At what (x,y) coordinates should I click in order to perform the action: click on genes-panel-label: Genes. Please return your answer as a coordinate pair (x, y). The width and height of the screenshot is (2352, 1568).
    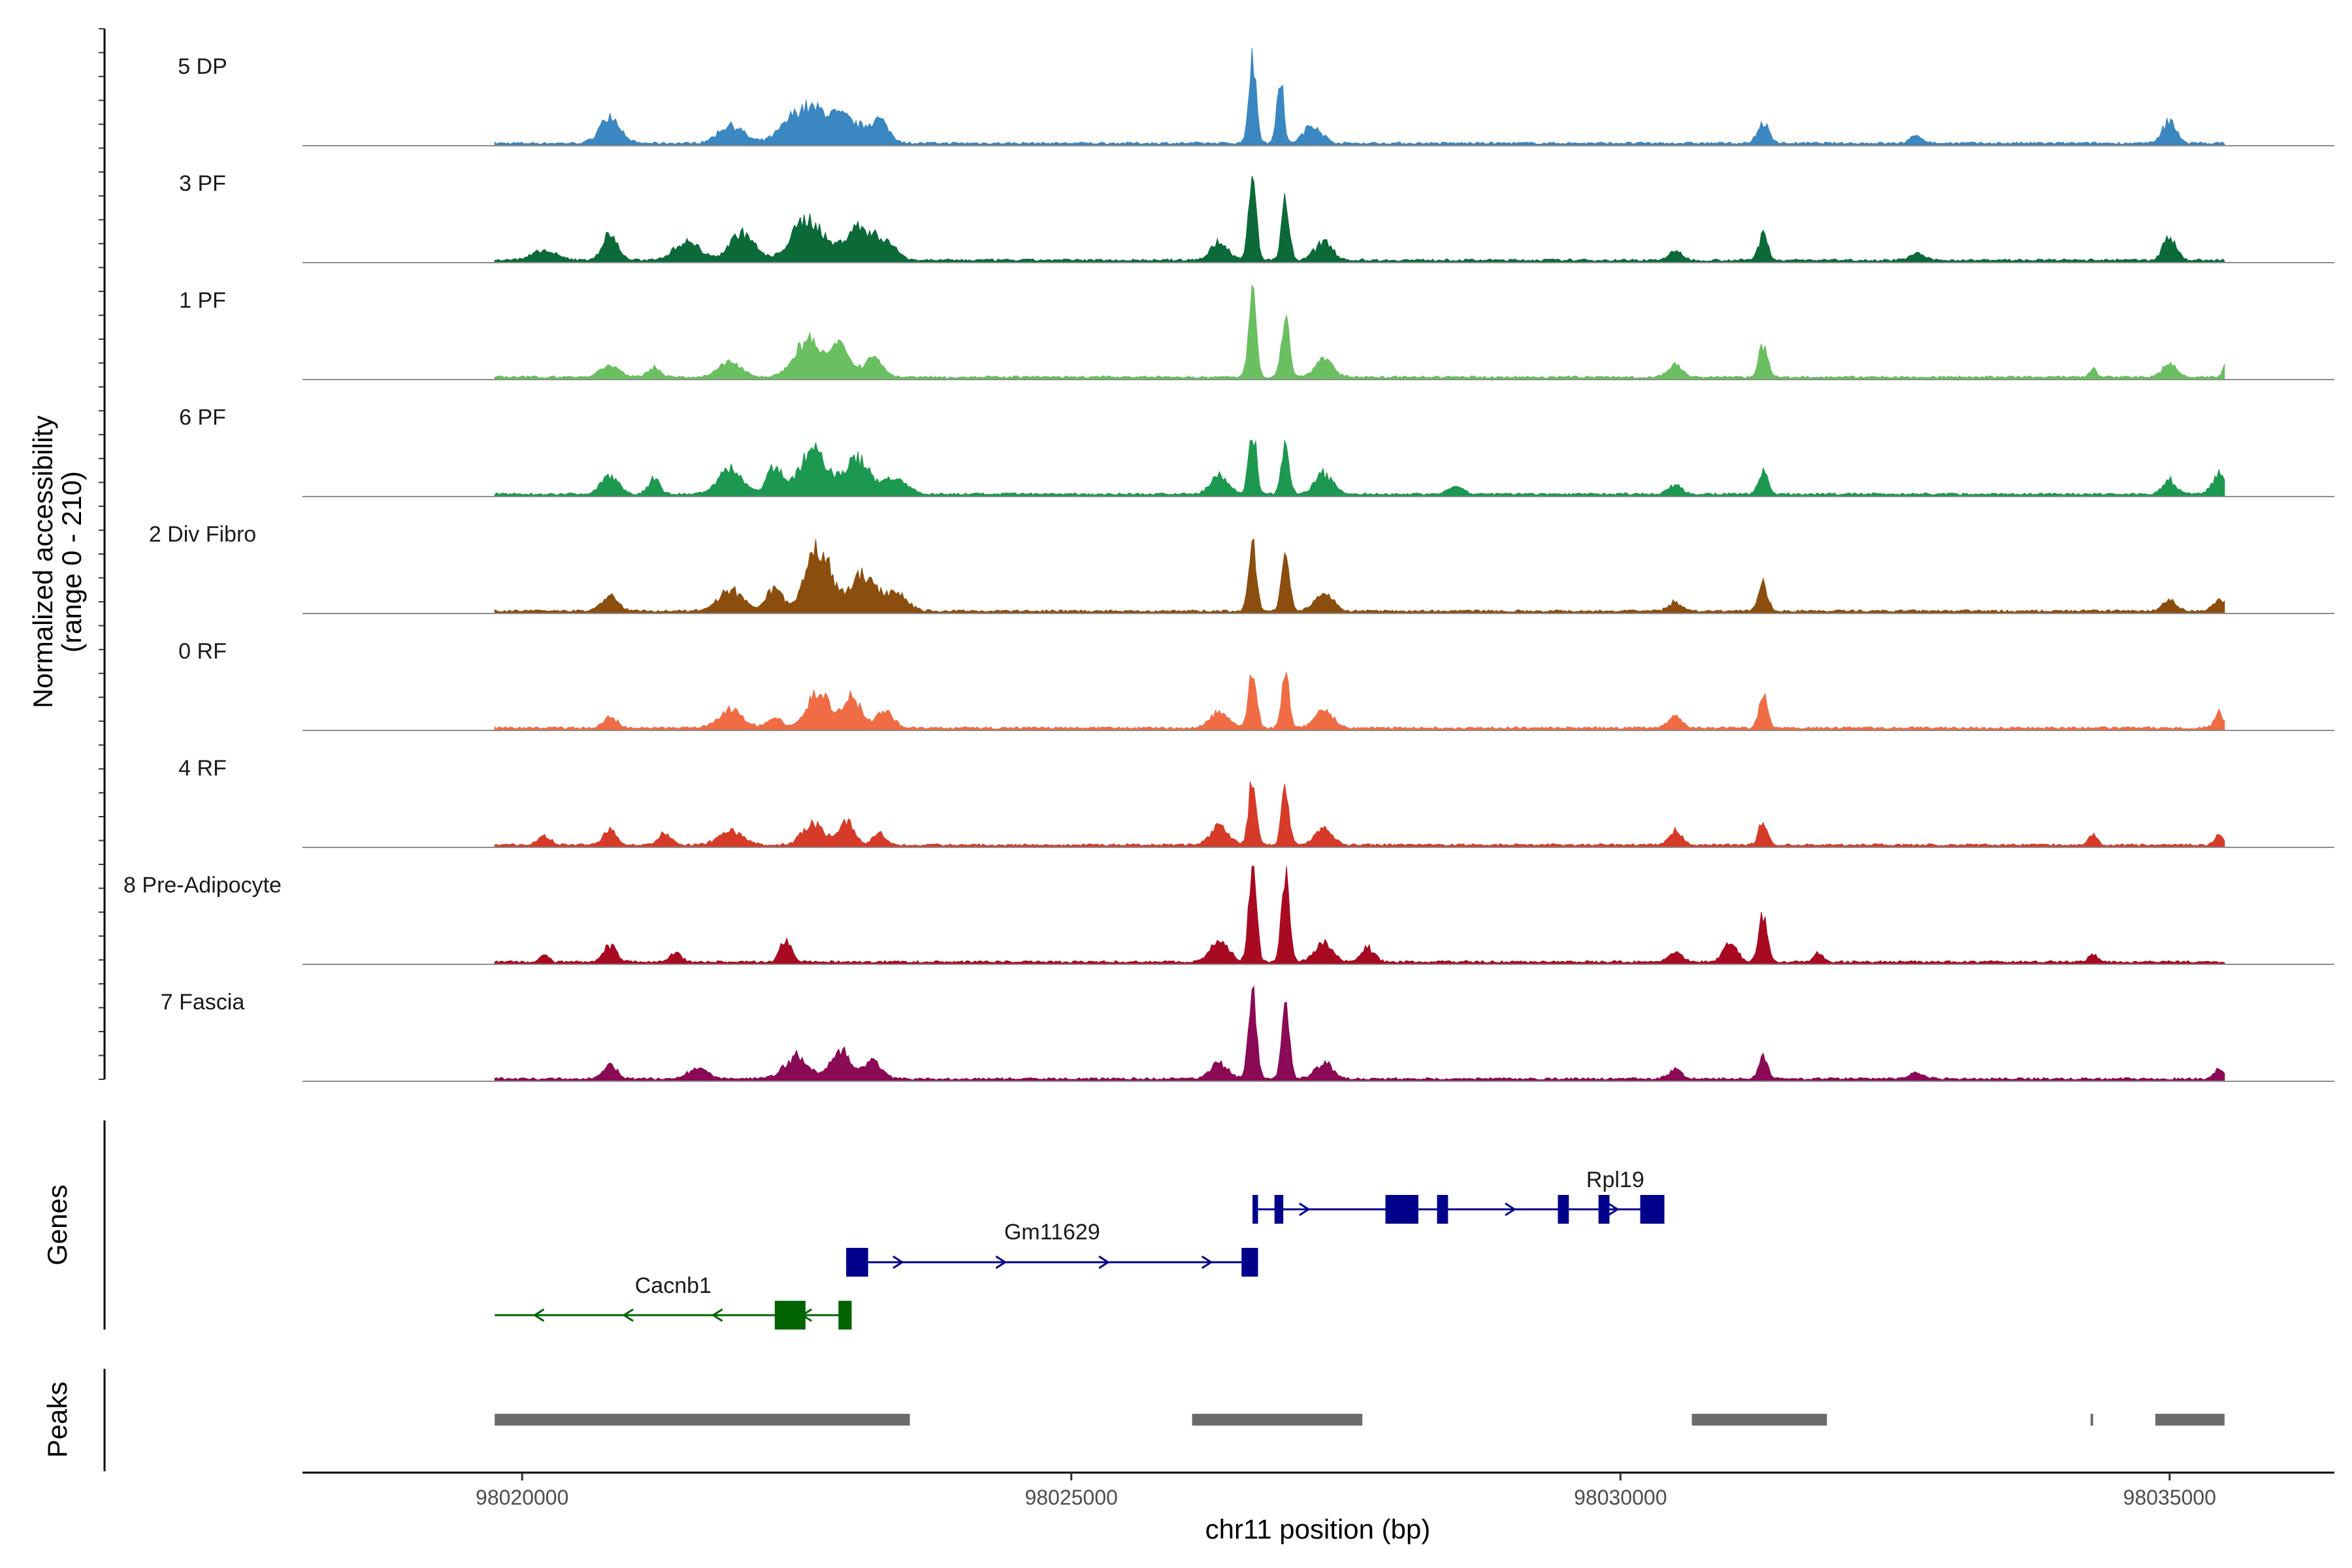
    Looking at the image, I should click on (57, 1225).